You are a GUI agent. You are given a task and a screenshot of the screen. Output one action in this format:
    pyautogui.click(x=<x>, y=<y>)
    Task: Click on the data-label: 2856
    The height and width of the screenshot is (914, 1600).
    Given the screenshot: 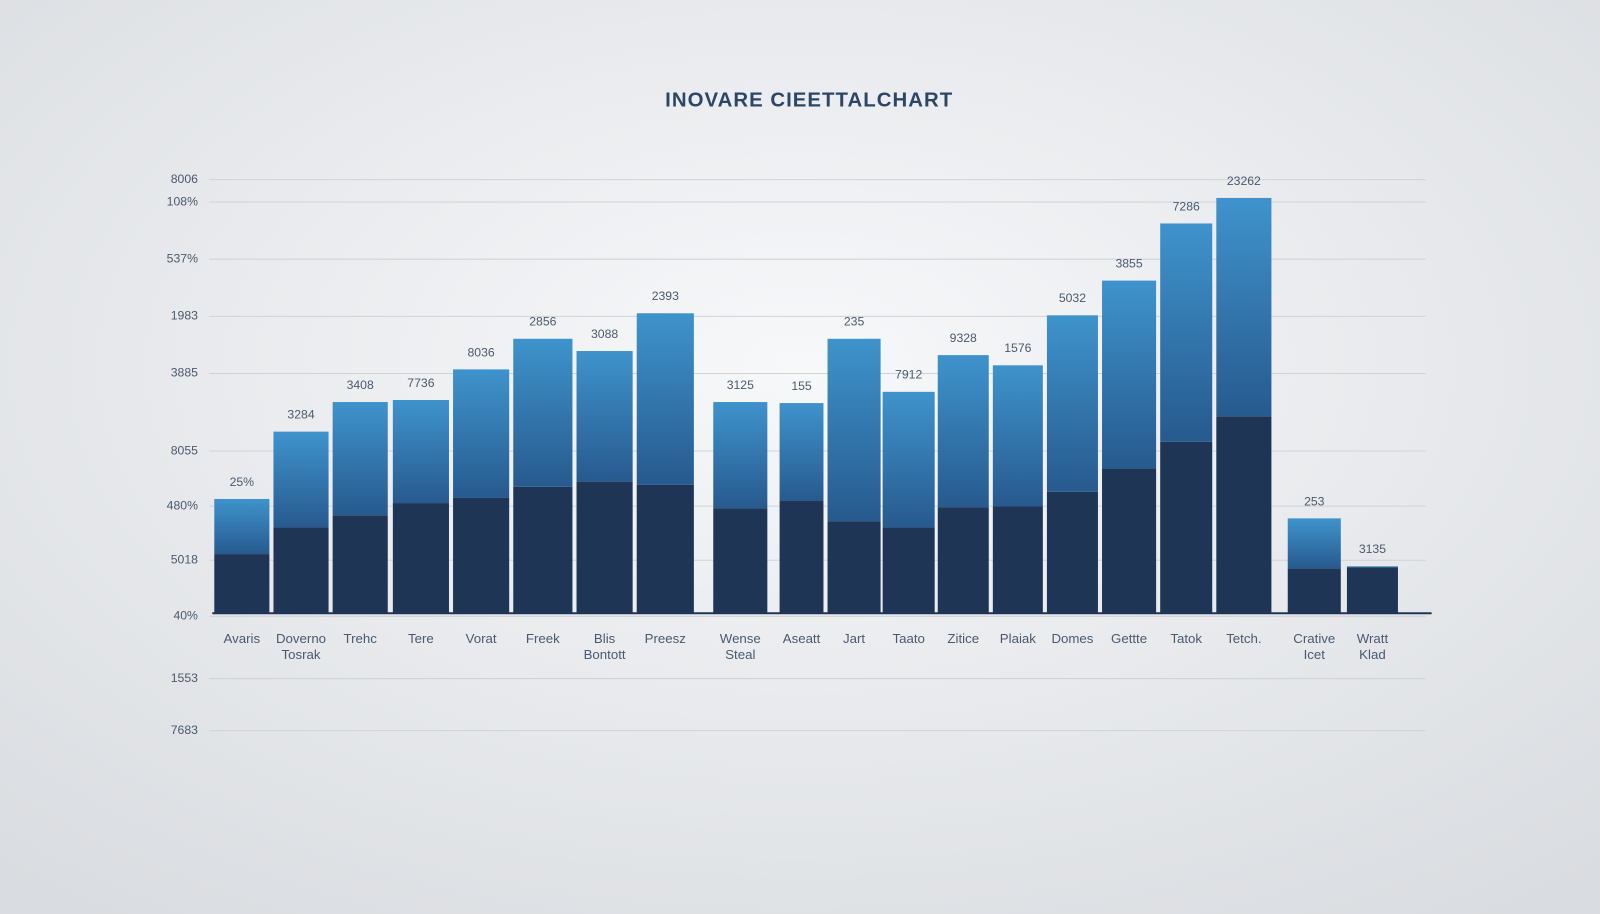 What is the action you would take?
    pyautogui.click(x=542, y=322)
    